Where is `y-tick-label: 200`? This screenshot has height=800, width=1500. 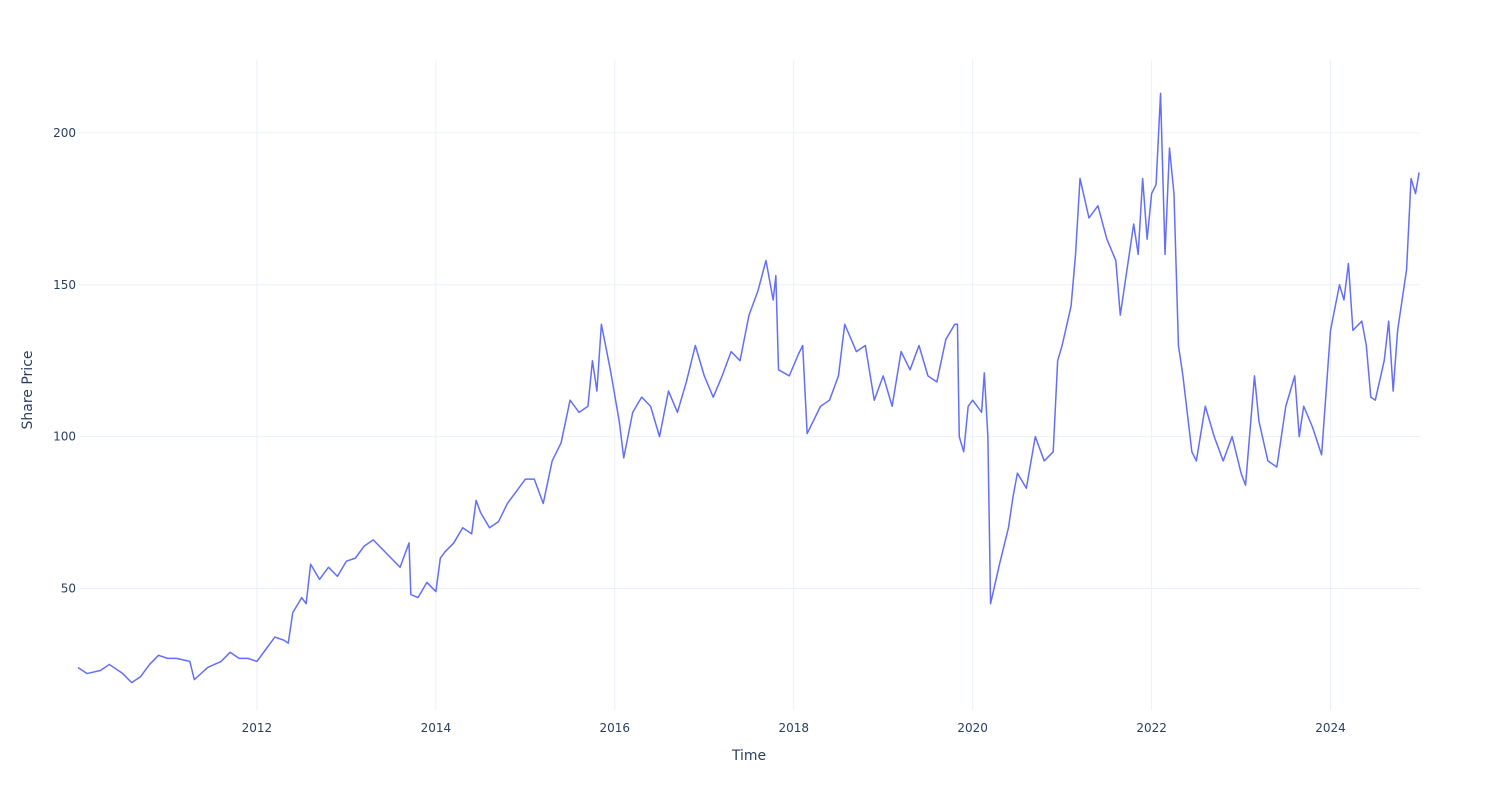
y-tick-label: 200 is located at coordinates (64, 133).